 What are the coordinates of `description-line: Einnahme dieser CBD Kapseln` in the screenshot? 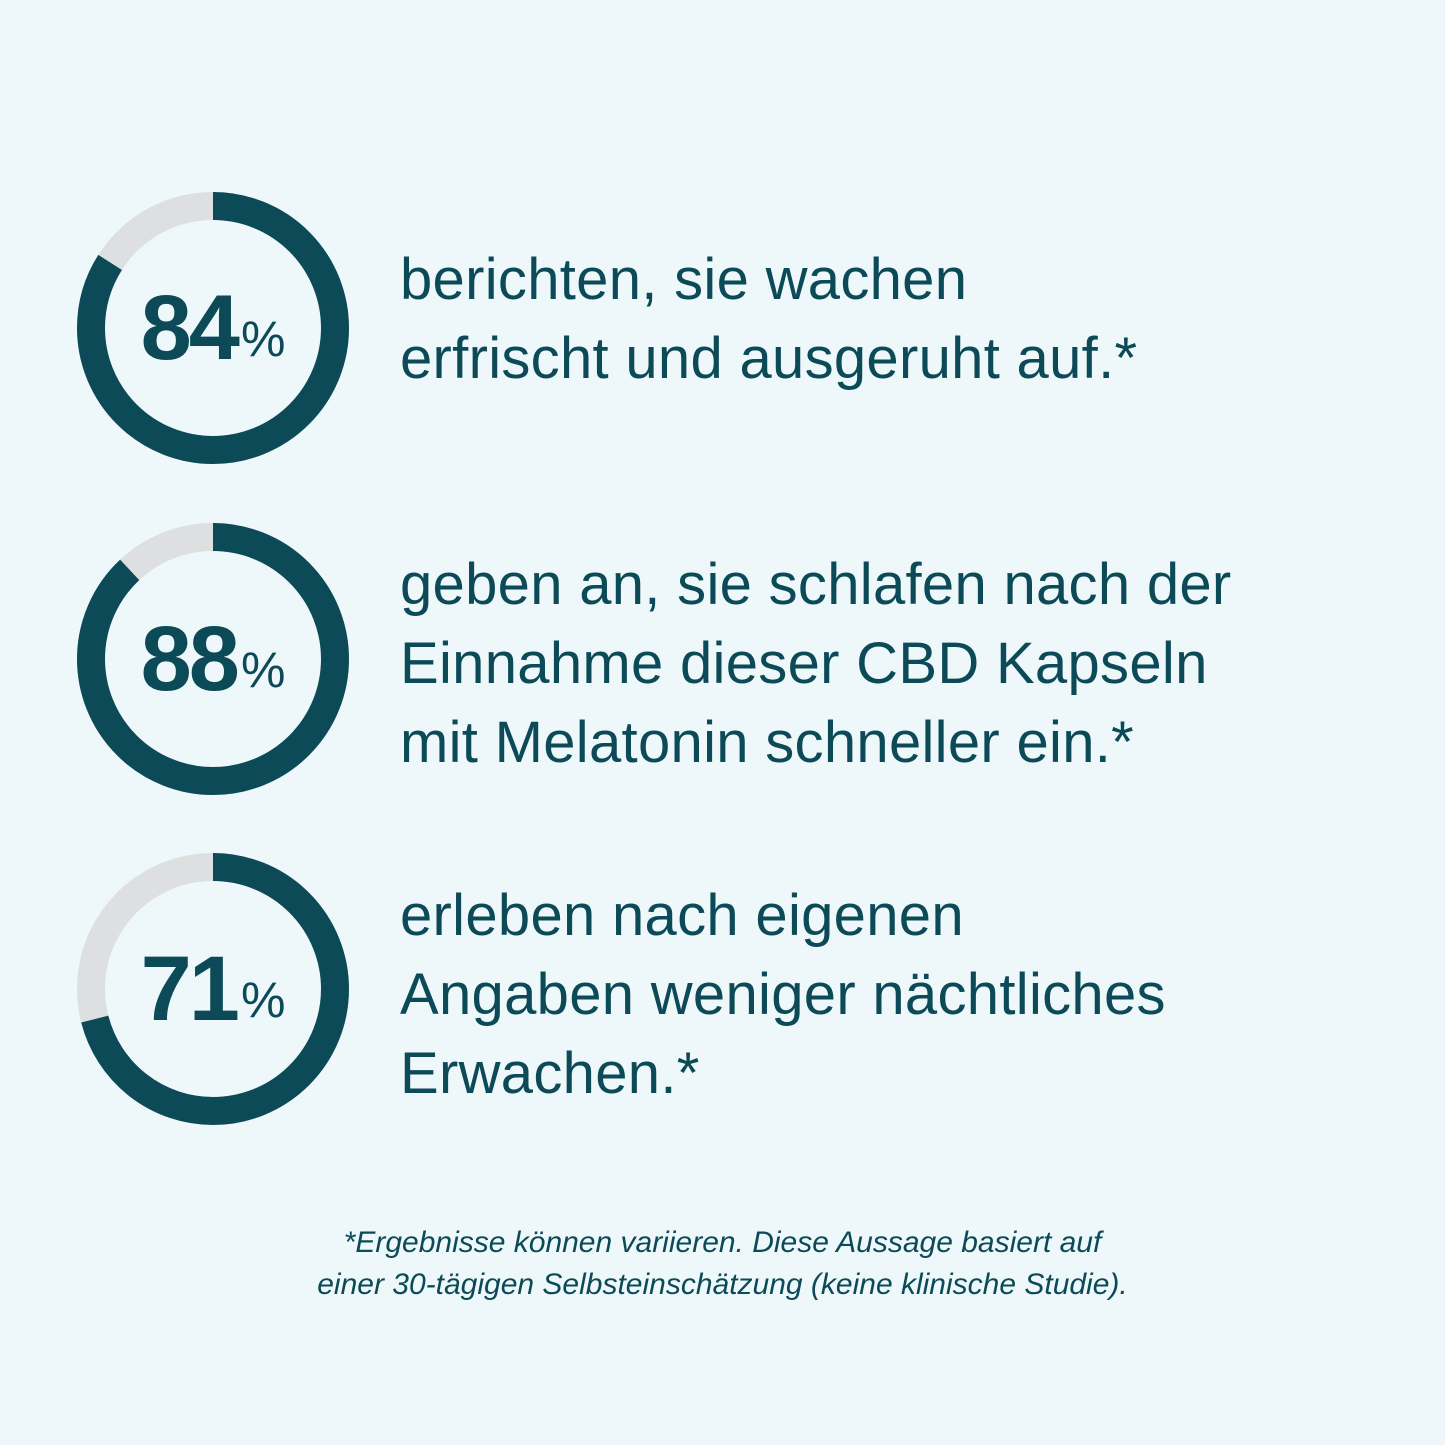 It's located at (804, 663).